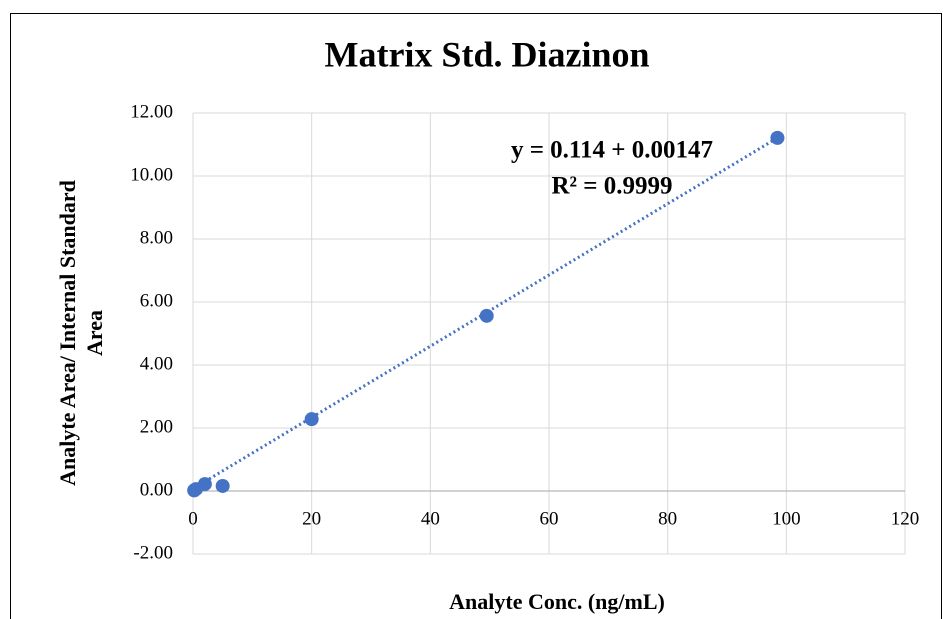 This screenshot has height=619, width=943. I want to click on x-tick-label: 0, so click(193, 518).